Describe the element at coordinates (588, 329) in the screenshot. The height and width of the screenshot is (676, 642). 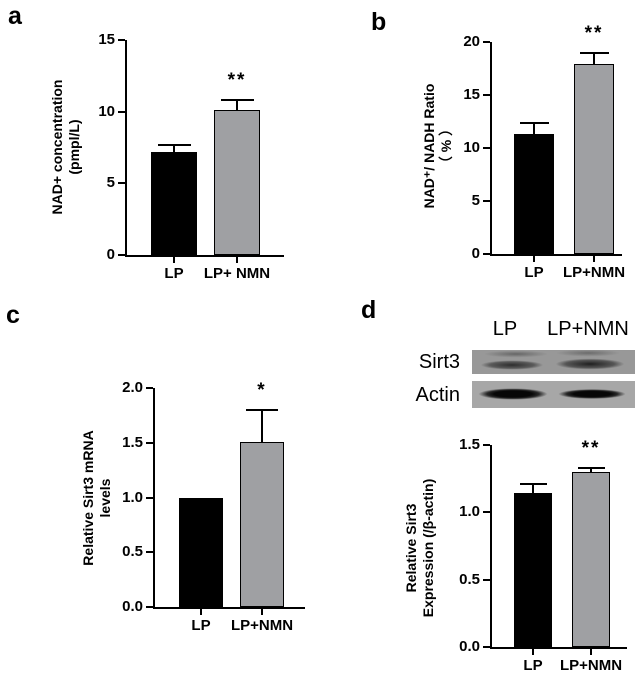
I see `blot-column-label-lp-nmn: LP+NMN` at that location.